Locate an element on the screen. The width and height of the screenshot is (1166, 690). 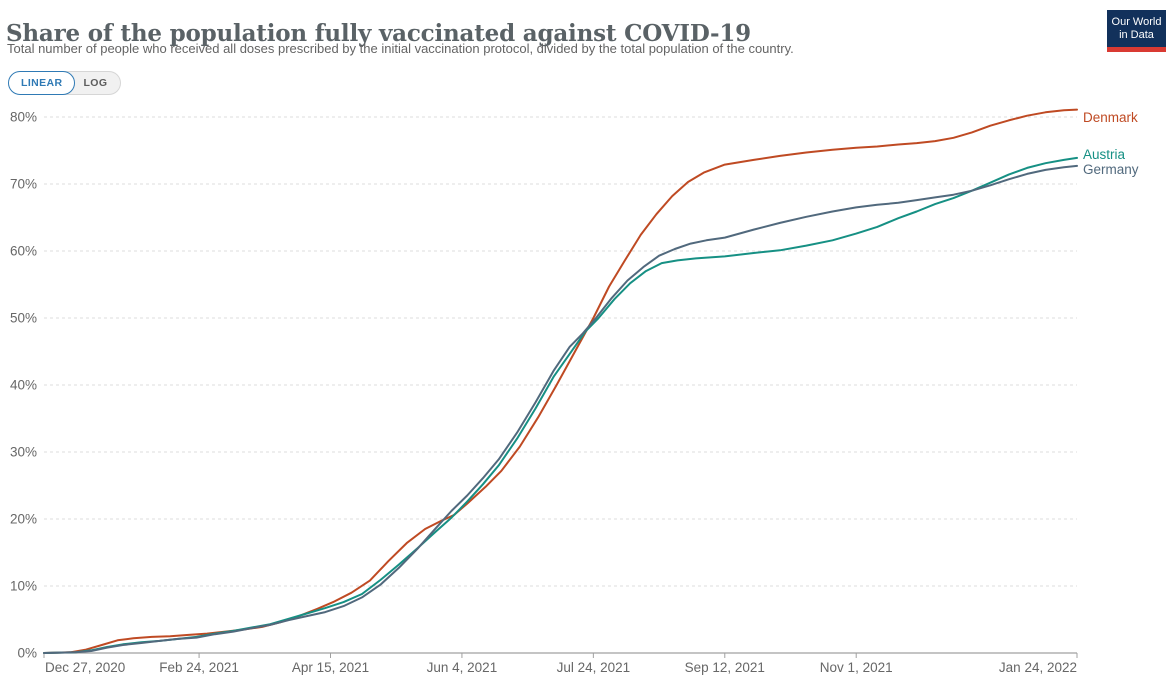
y-axis-label-30: 30% is located at coordinates (23, 452).